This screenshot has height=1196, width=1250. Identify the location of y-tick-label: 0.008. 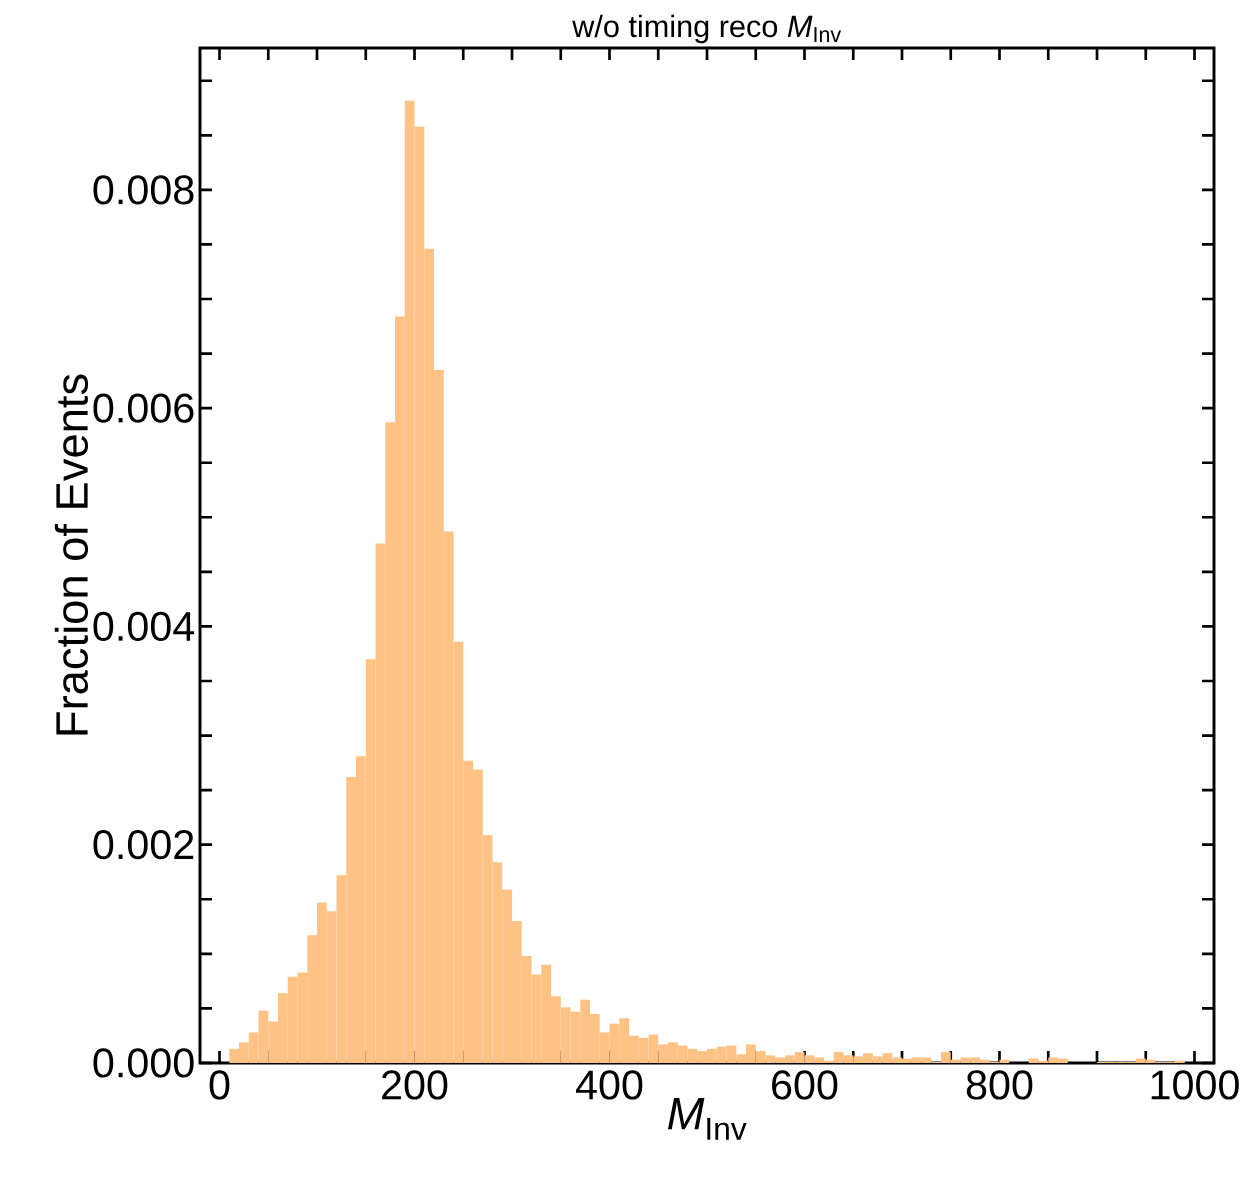
(143, 190).